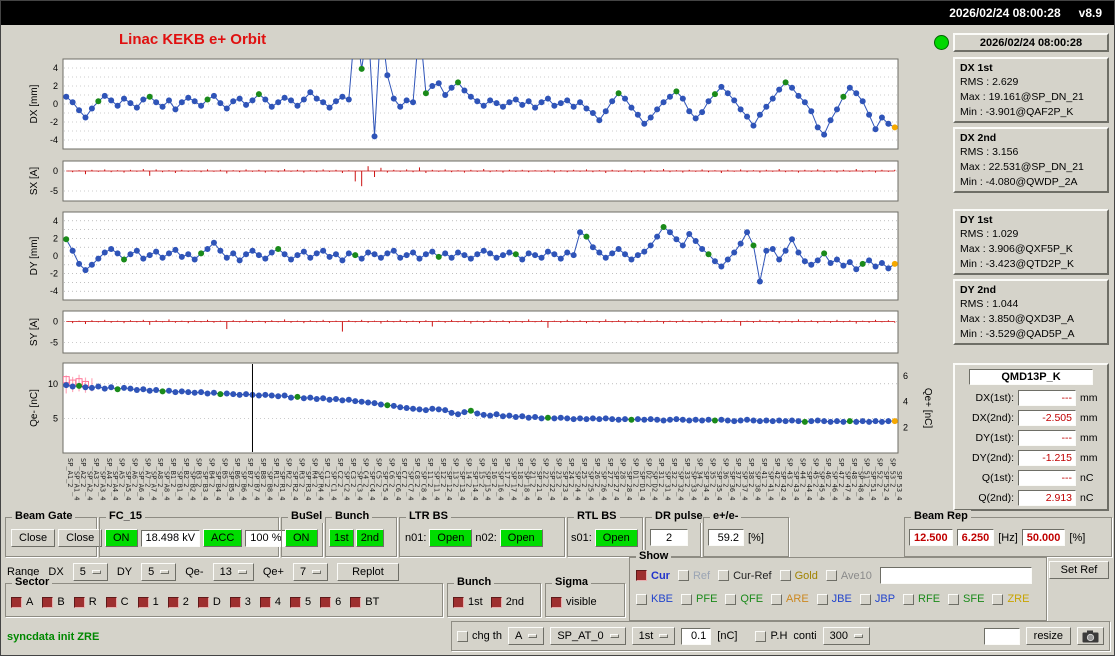 This screenshot has height=656, width=1115. I want to click on toggle-cur: Cur, so click(653, 576).